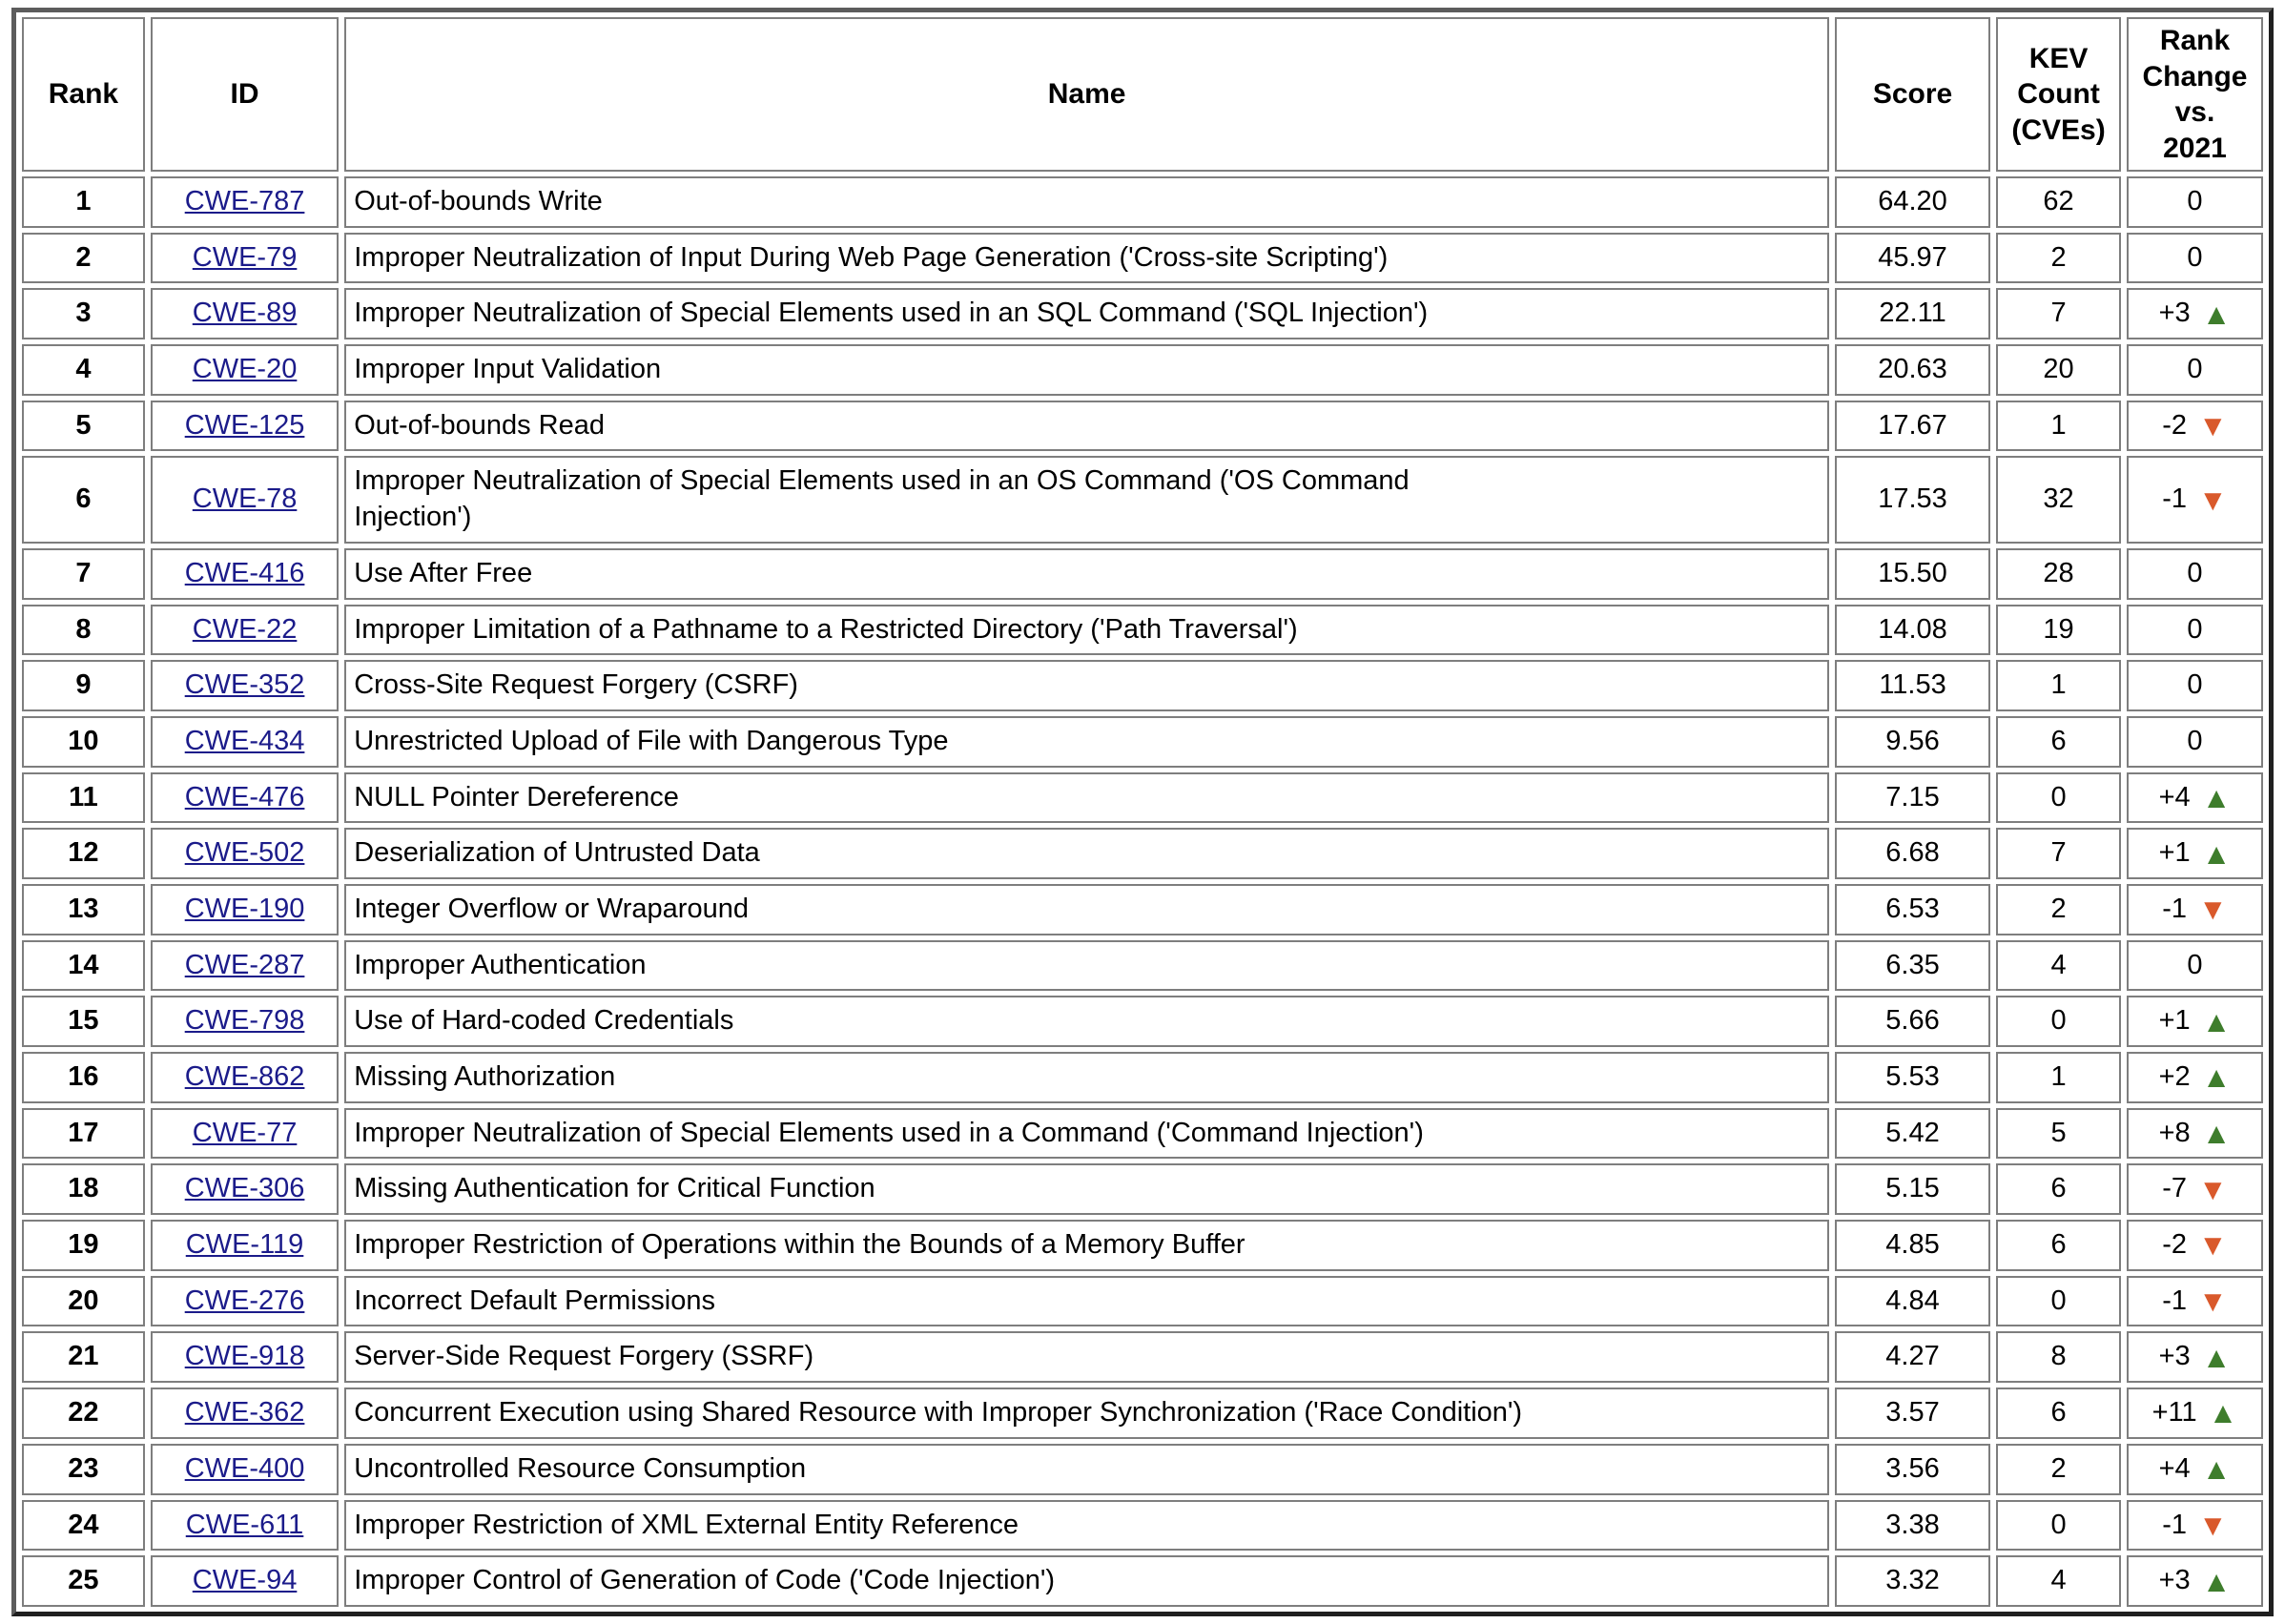  I want to click on cwe-id-link: CWE-476, so click(244, 796).